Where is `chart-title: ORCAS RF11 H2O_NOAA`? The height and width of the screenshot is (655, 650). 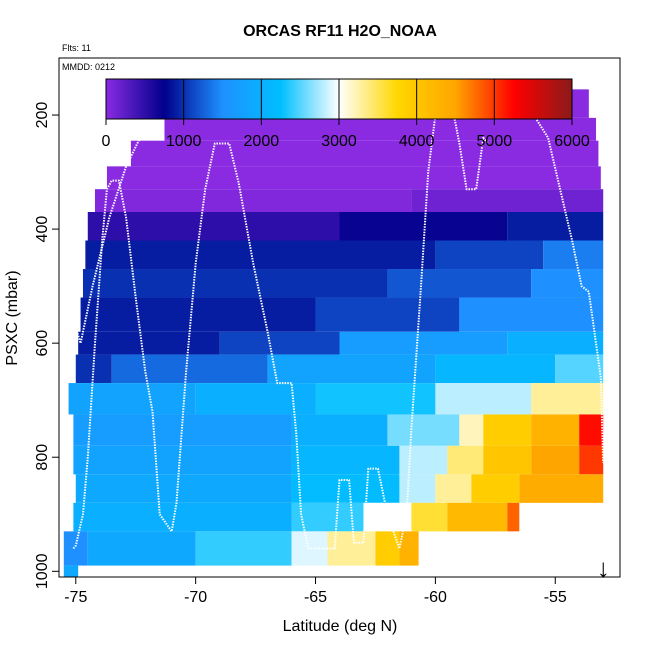 chart-title: ORCAS RF11 H2O_NOAA is located at coordinates (340, 31).